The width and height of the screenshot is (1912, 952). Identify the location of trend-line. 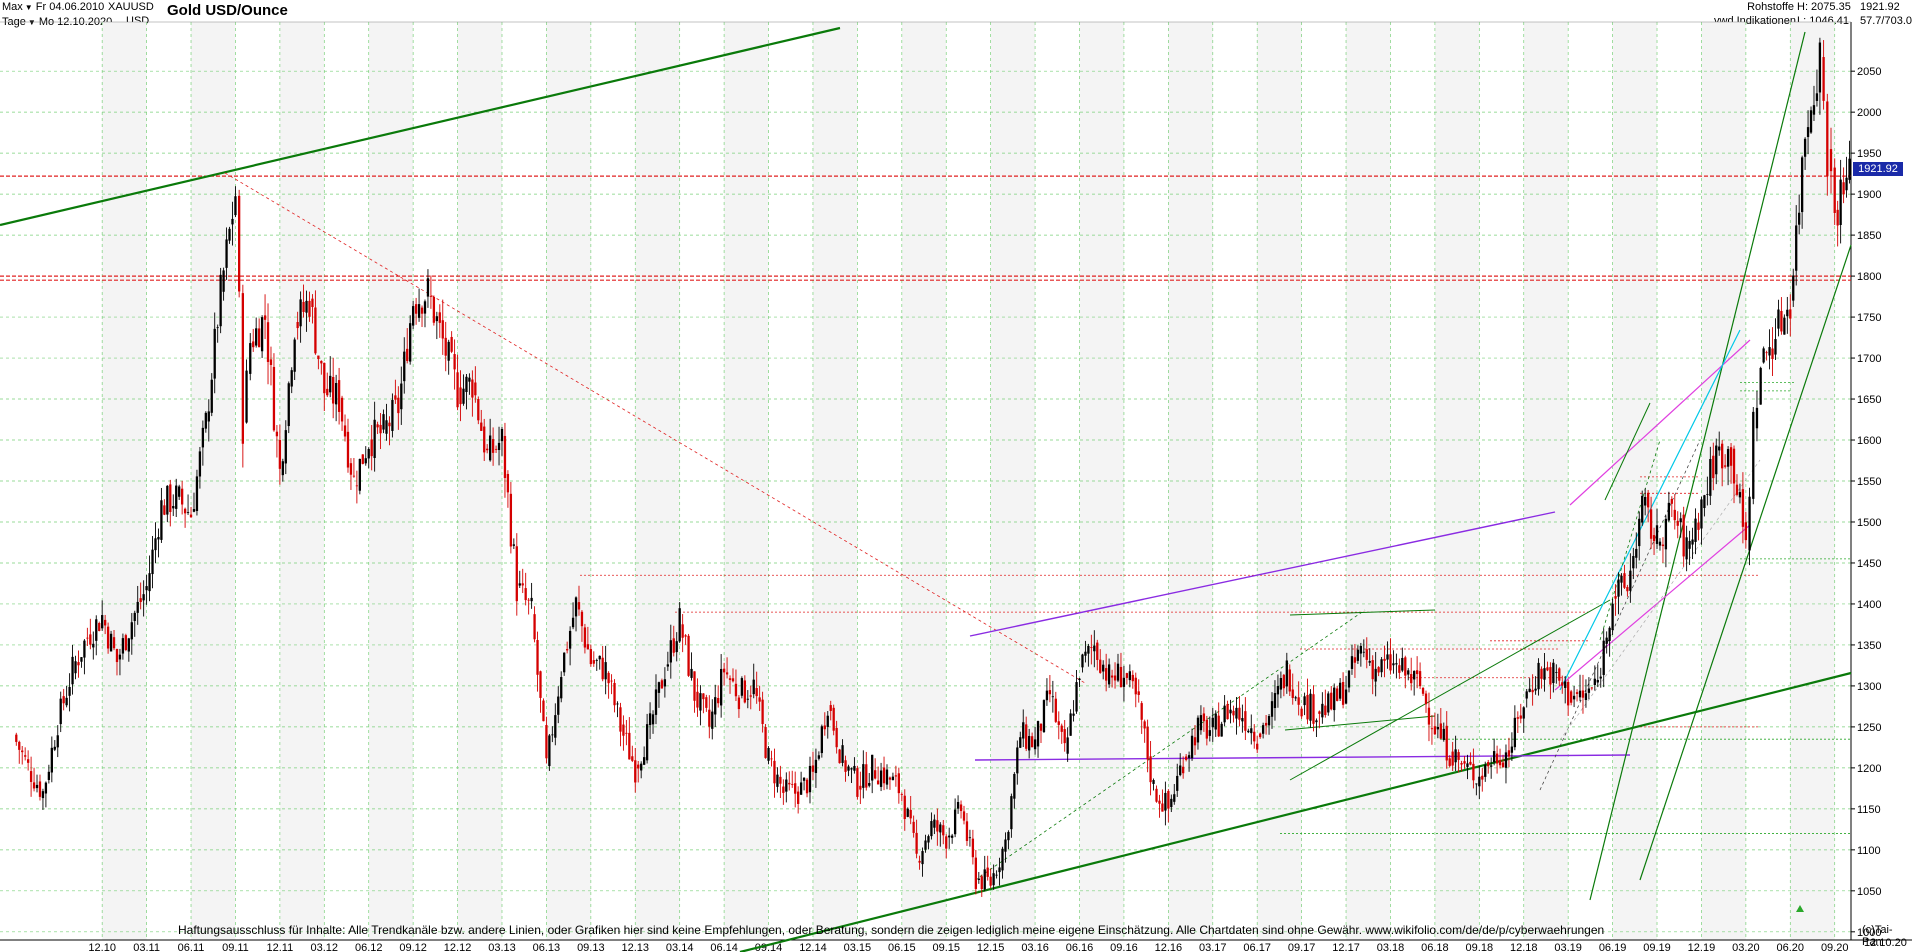
(1360, 723).